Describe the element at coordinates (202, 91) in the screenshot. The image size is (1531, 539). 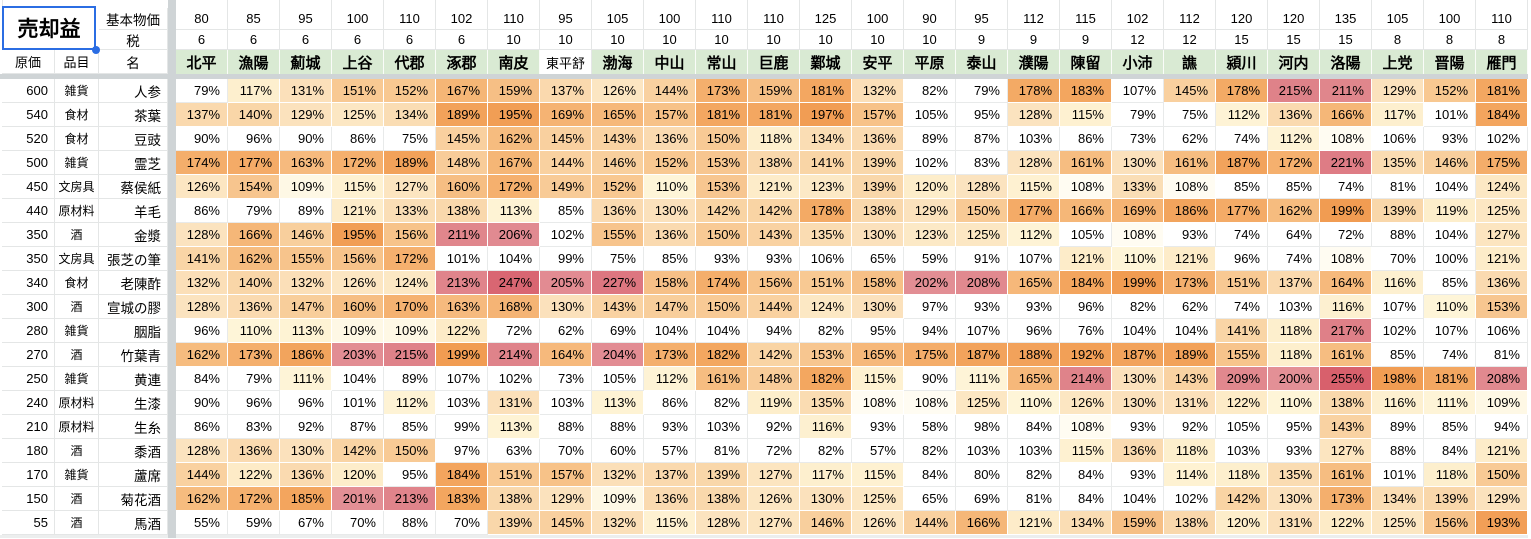
I see `profit-cell: 79%` at that location.